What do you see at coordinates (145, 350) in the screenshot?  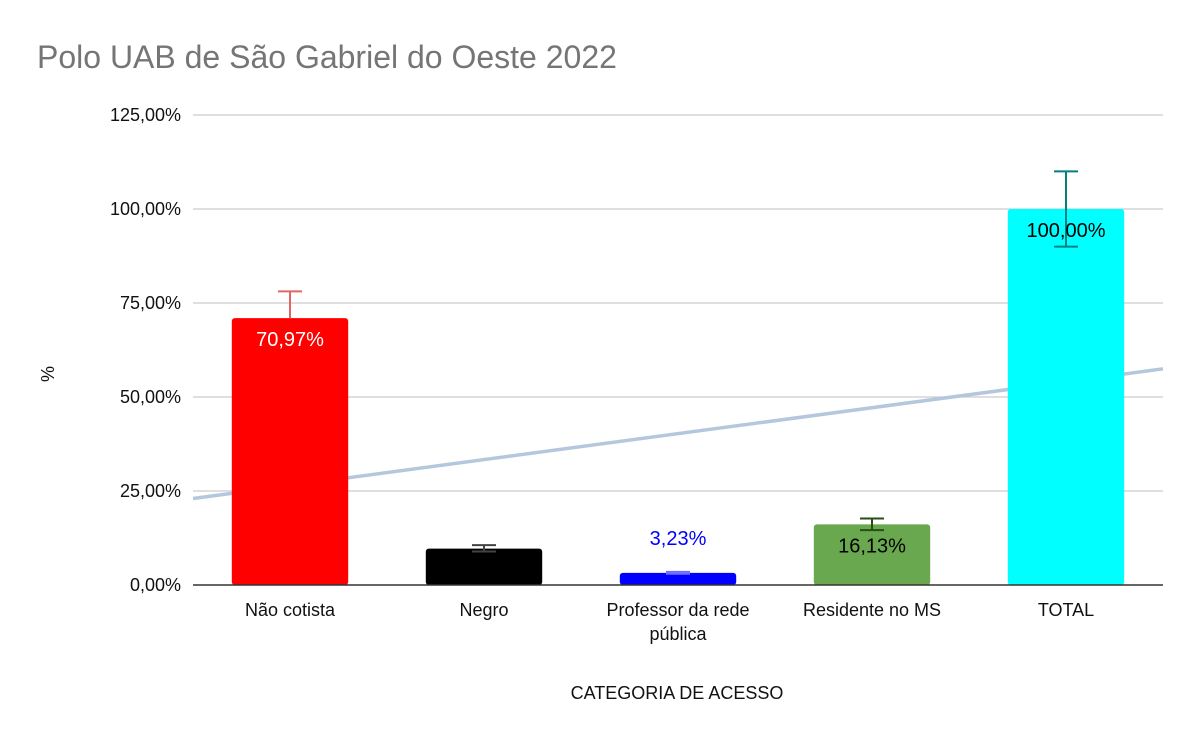 I see `y-axis-ticks: 0,00% 25,00% 50,00% 75,00% 100,00% 125,00%` at bounding box center [145, 350].